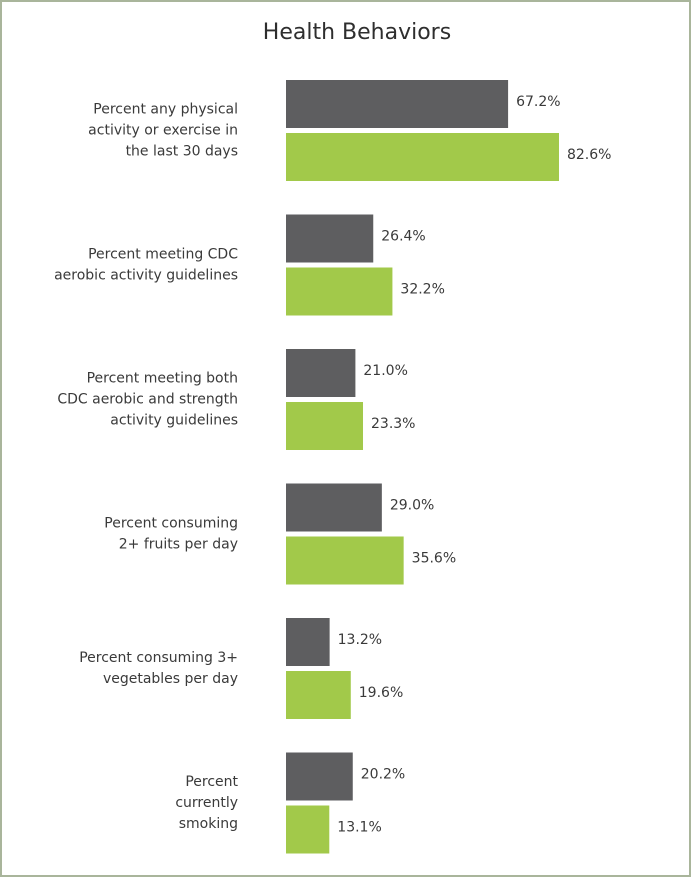 The height and width of the screenshot is (877, 691). I want to click on value-label: 23.3%, so click(393, 424).